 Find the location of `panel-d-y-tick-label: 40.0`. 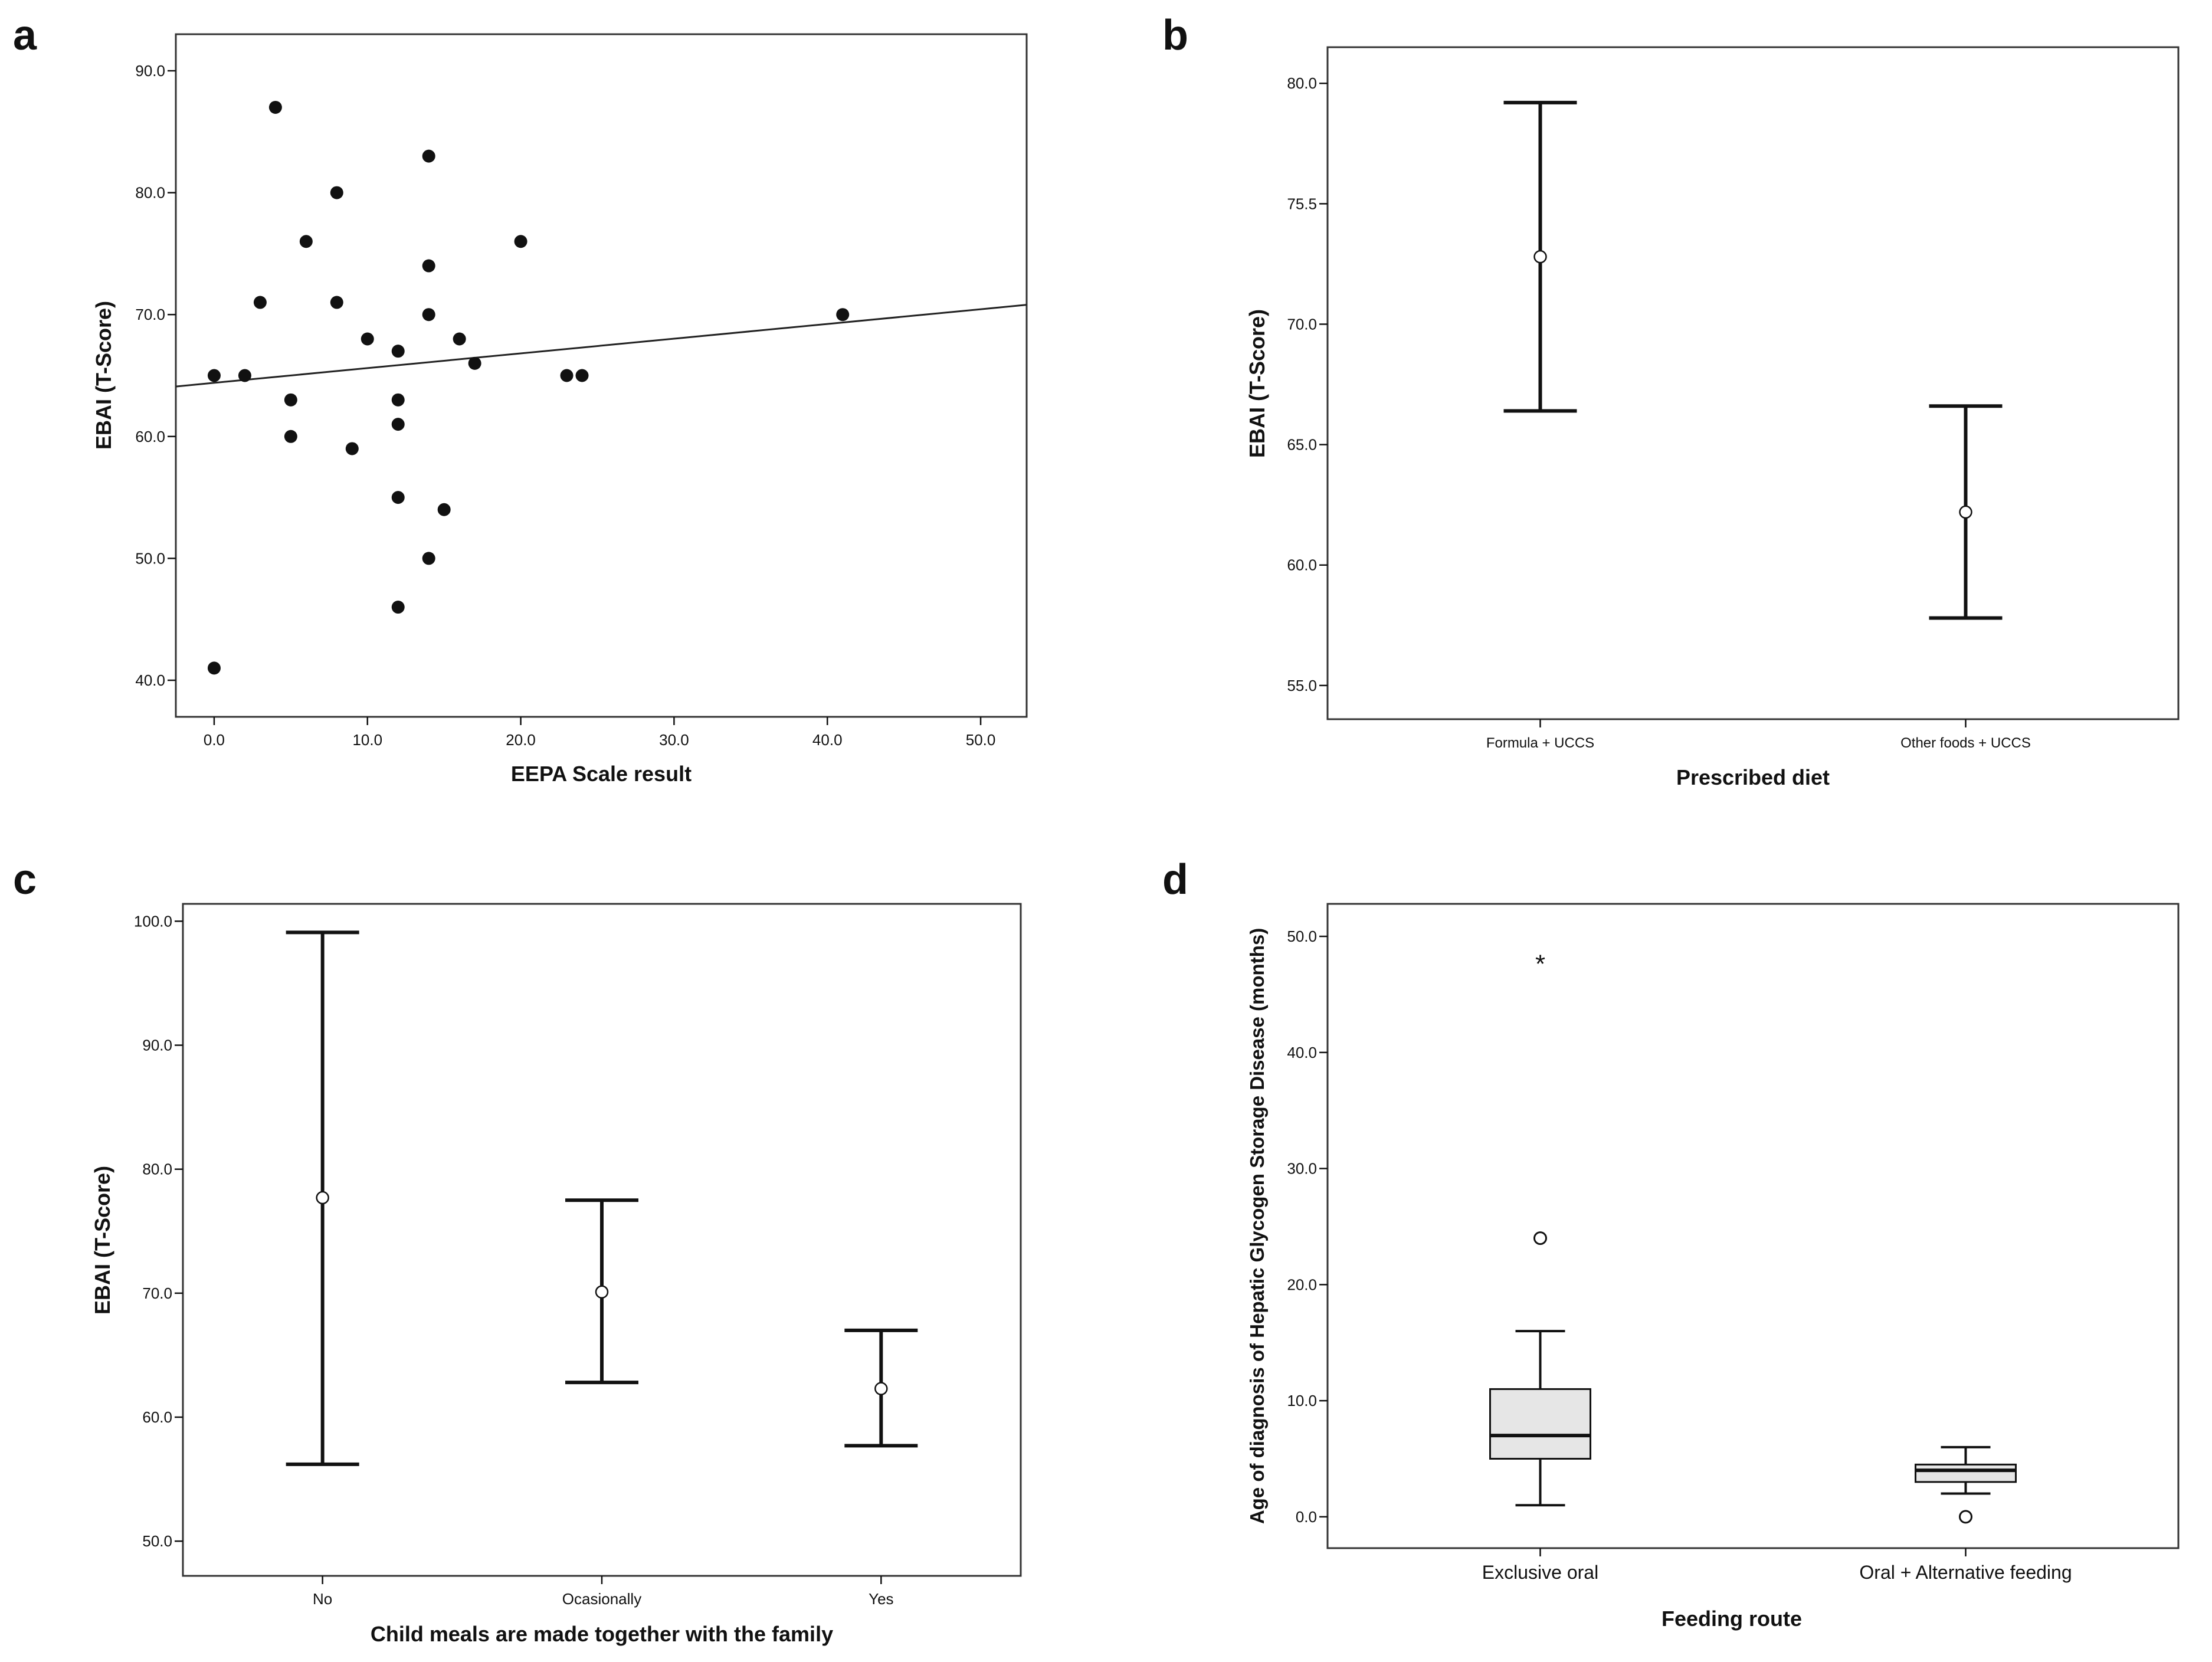

panel-d-y-tick-label: 40.0 is located at coordinates (1302, 1052).